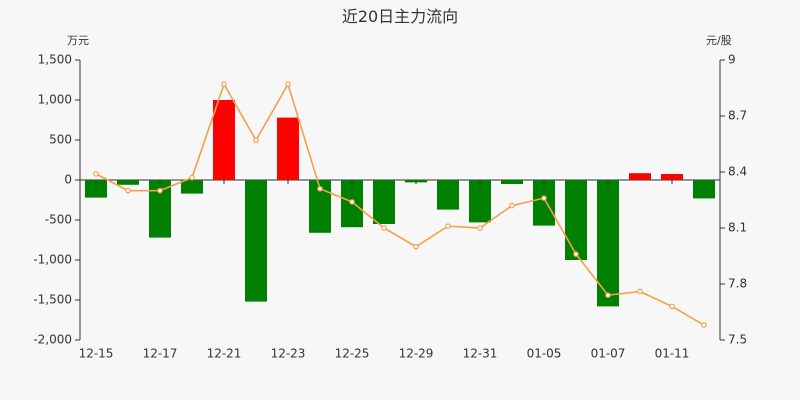  Describe the element at coordinates (96, 354) in the screenshot. I see `x-axis-tick-label: 12-15` at that location.